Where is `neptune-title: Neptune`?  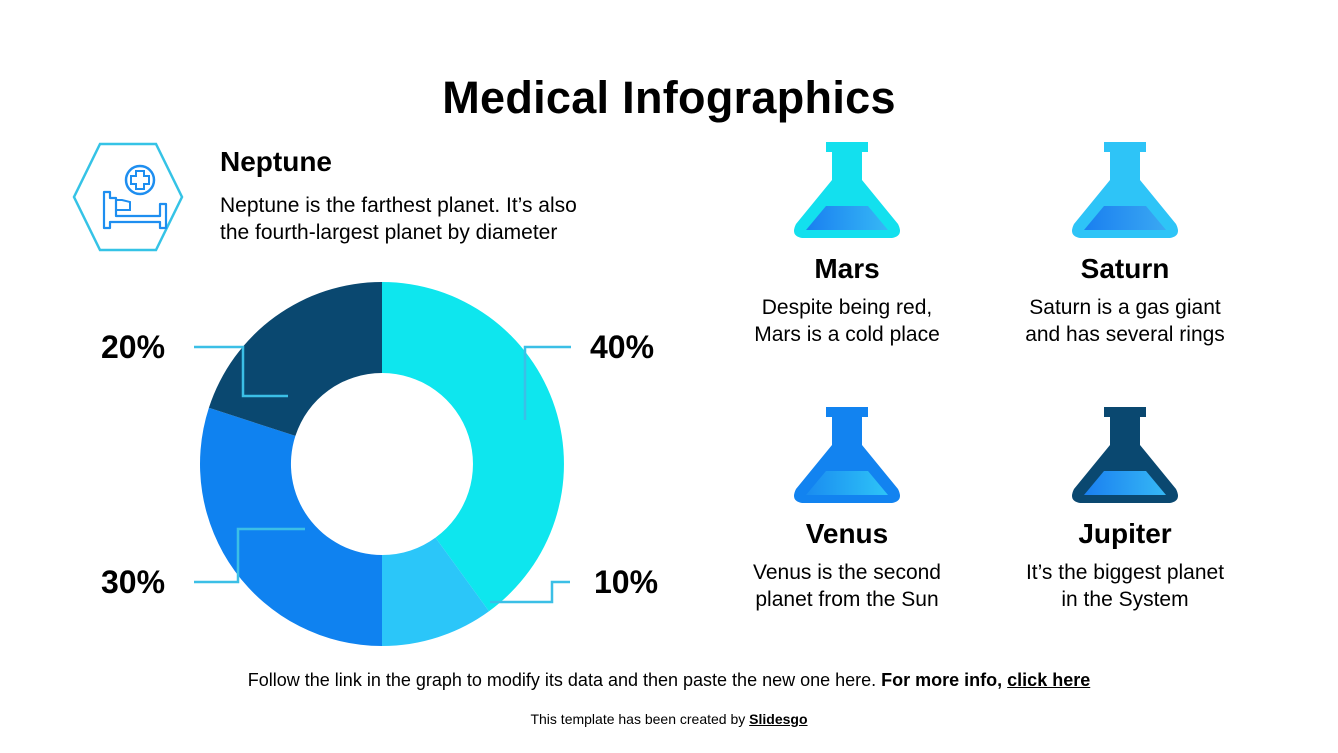
neptune-title: Neptune is located at coordinates (276, 161).